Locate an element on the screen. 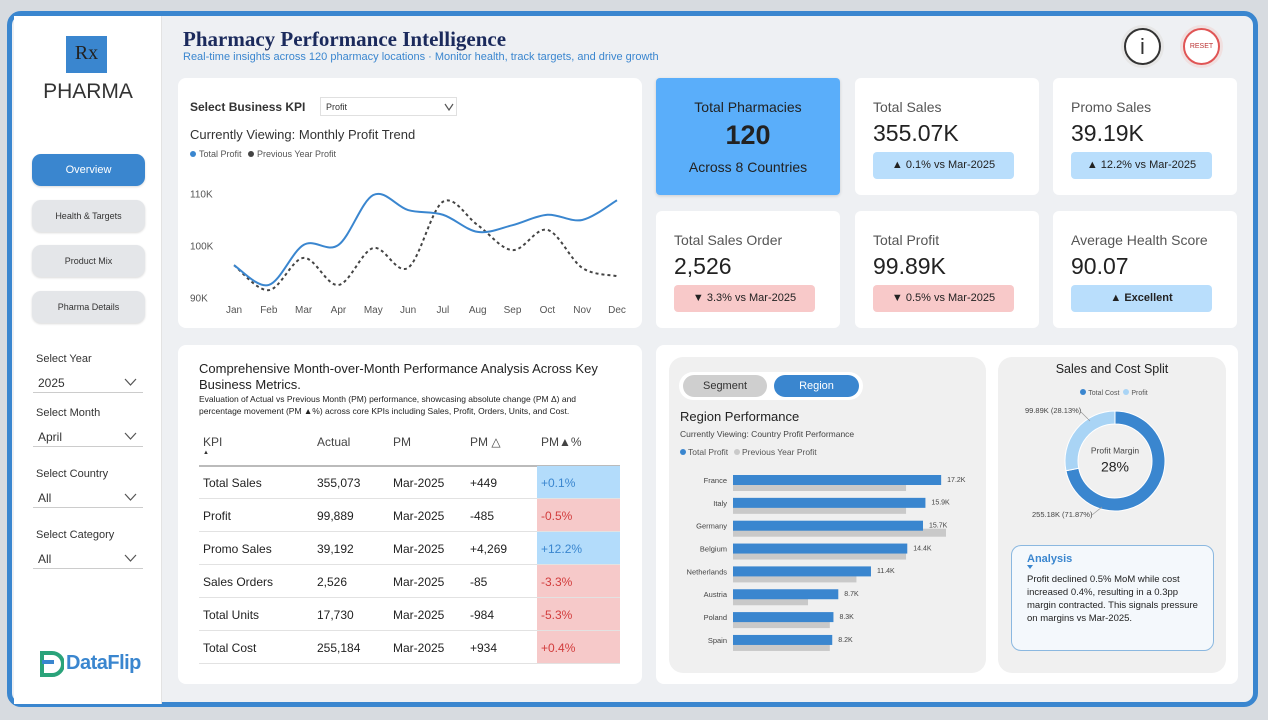 This screenshot has height=720, width=1268. x-tick-label: Oct is located at coordinates (548, 310).